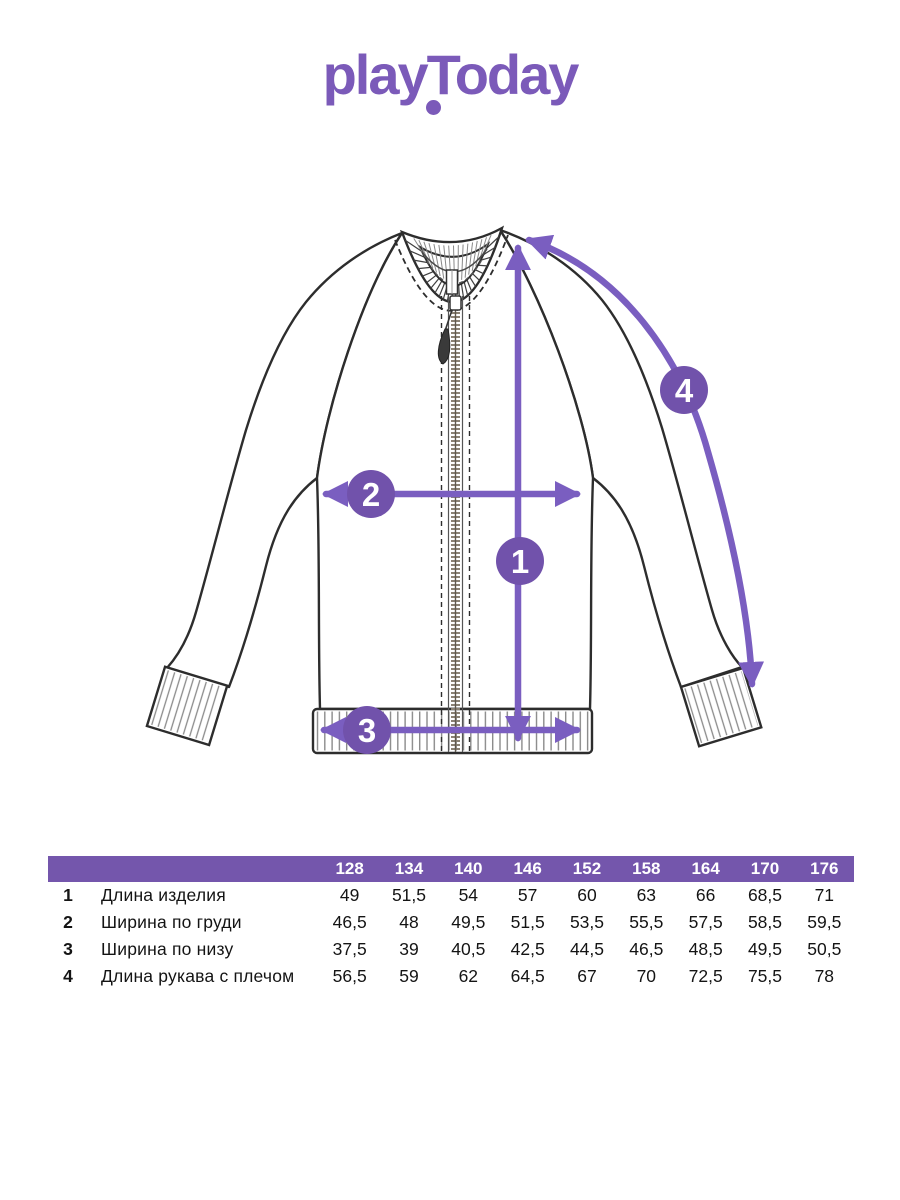 The image size is (900, 1200). What do you see at coordinates (587, 949) in the screenshot?
I see `cell-value: 44,5` at bounding box center [587, 949].